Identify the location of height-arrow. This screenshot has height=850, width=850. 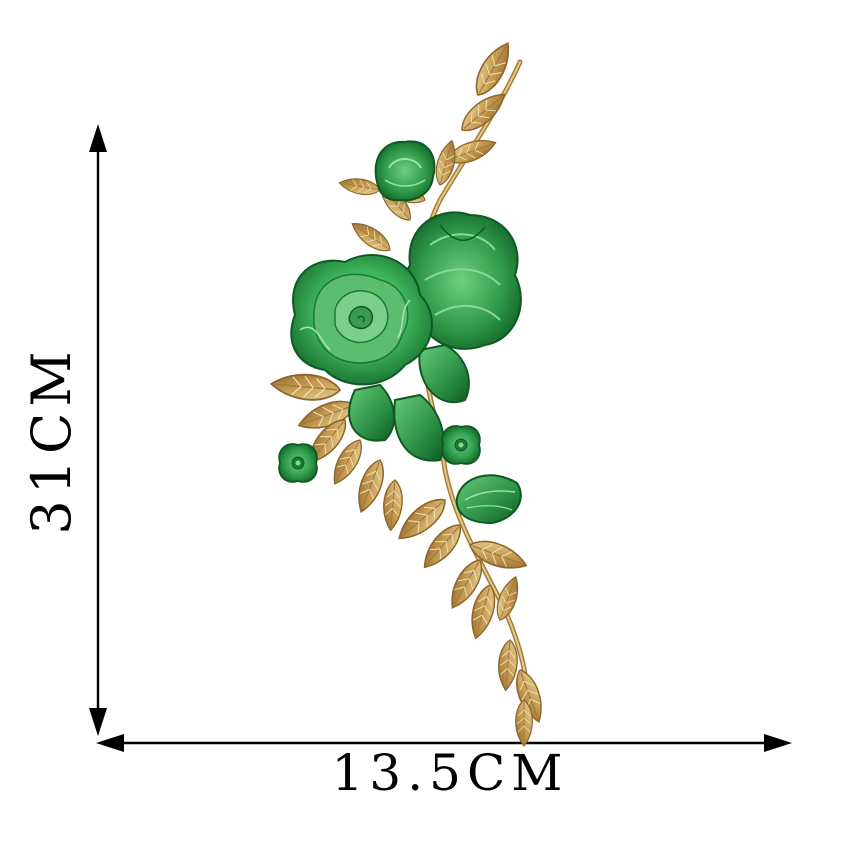
(98, 430).